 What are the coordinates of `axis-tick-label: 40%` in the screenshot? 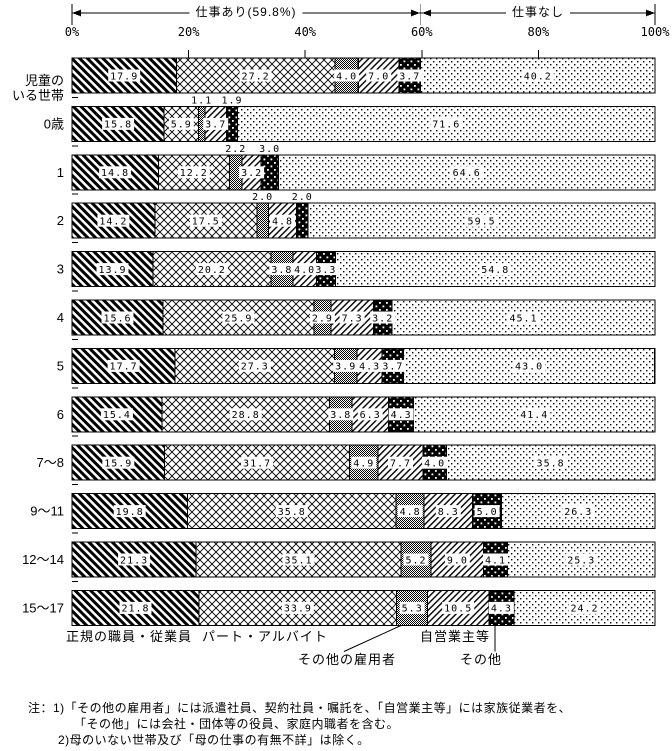 It's located at (305, 32).